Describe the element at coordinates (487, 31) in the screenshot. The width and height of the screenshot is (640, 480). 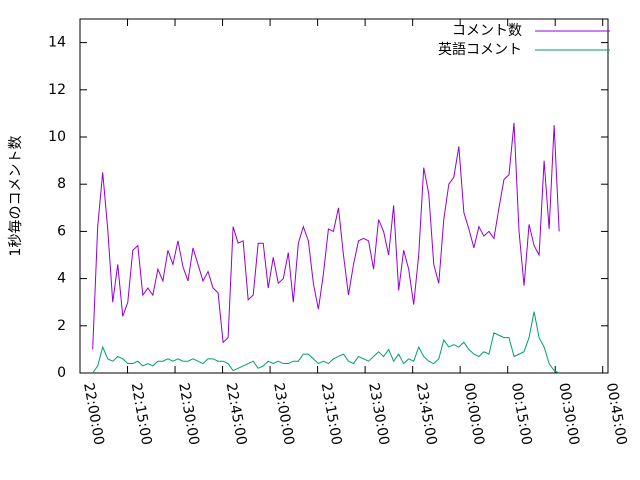
I see `legend-label: コメント数` at that location.